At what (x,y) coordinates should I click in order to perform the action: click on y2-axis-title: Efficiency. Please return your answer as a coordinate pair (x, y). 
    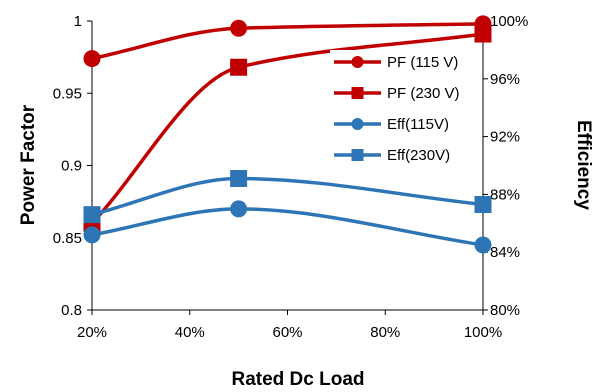
    Looking at the image, I should click on (583, 165).